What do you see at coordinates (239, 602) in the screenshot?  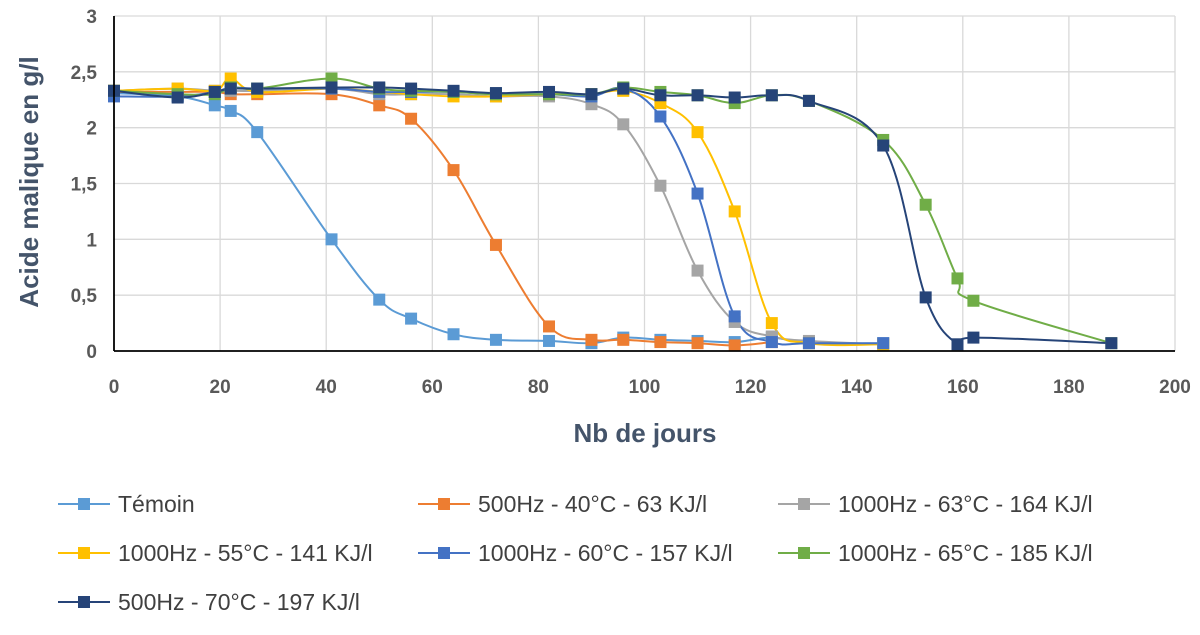 I see `legend-label: 500Hz - 70°C - 197 KJ/l` at bounding box center [239, 602].